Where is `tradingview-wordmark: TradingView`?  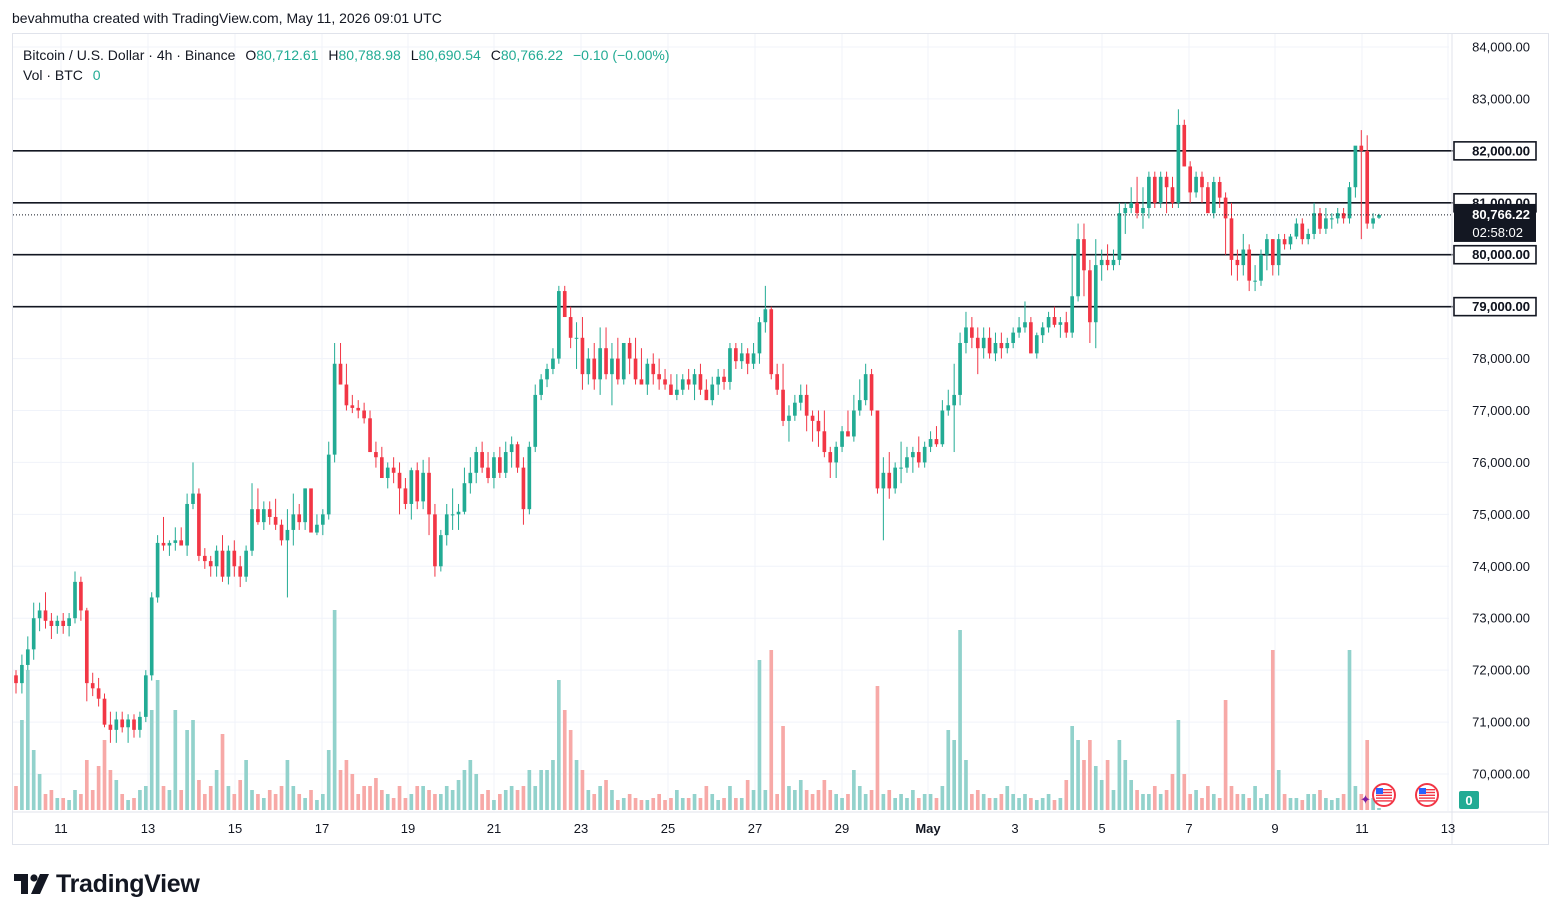 tradingview-wordmark: TradingView is located at coordinates (128, 884).